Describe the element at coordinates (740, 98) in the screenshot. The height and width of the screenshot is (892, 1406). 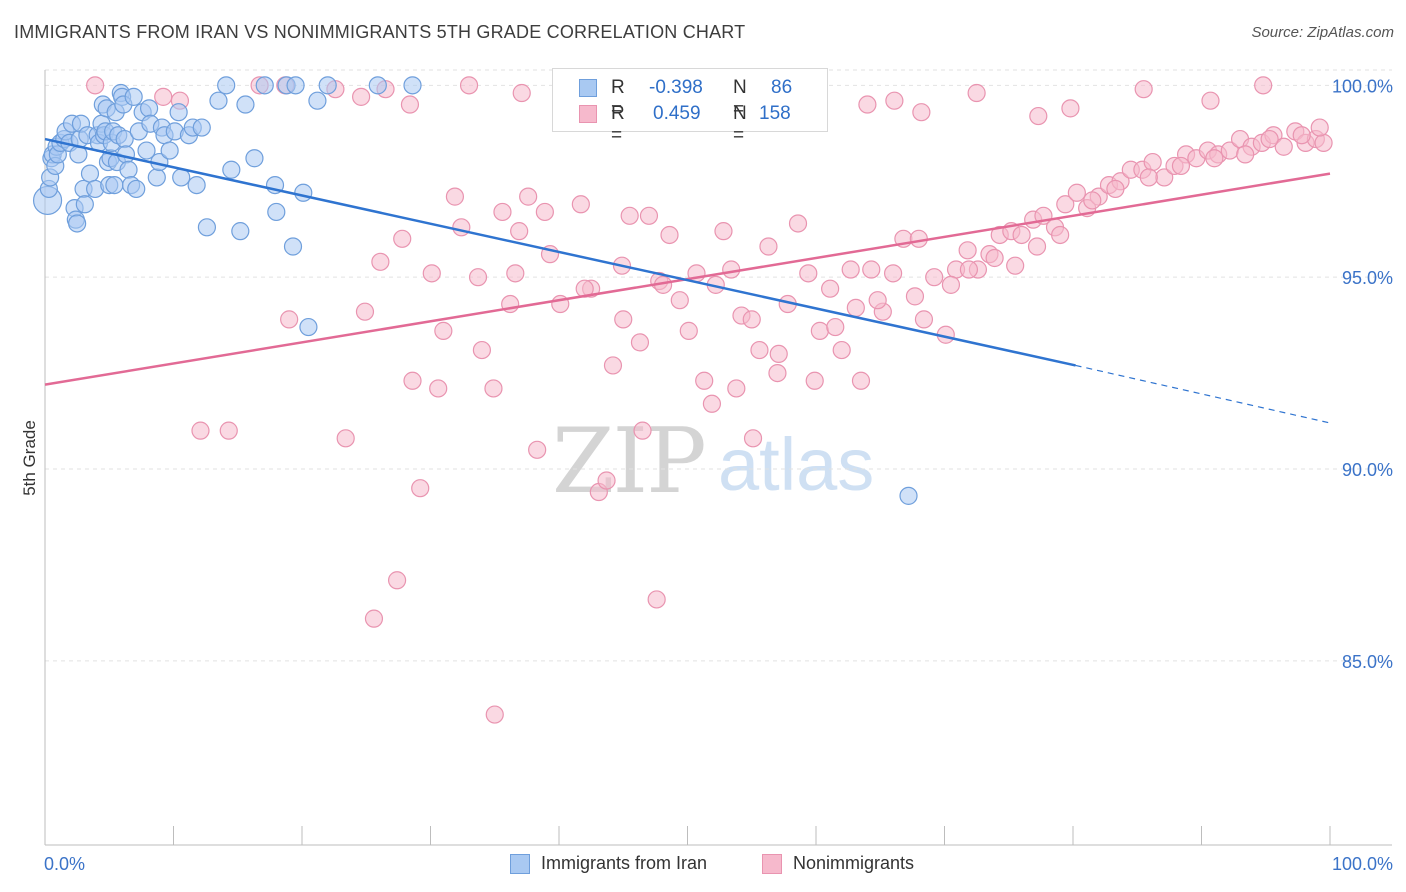
I see `legend-n-label: N =` at that location.